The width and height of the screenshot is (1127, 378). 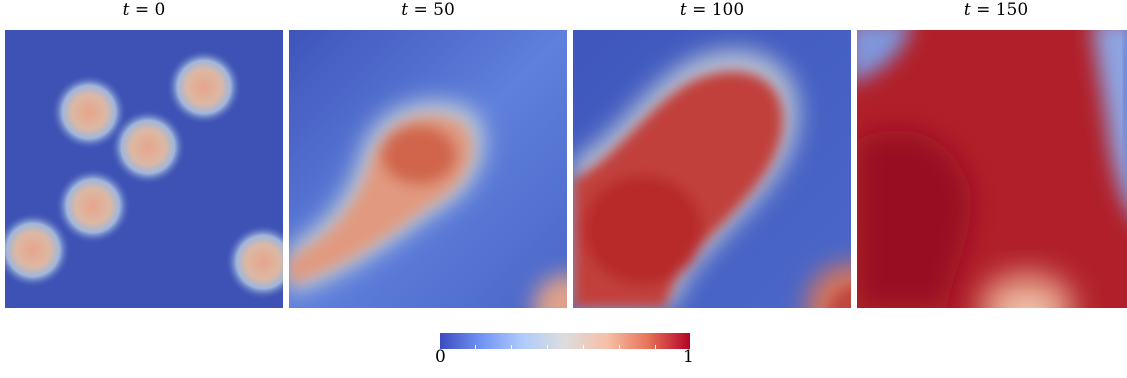 I want to click on panel-title-t150: t = 150, so click(x=996, y=10).